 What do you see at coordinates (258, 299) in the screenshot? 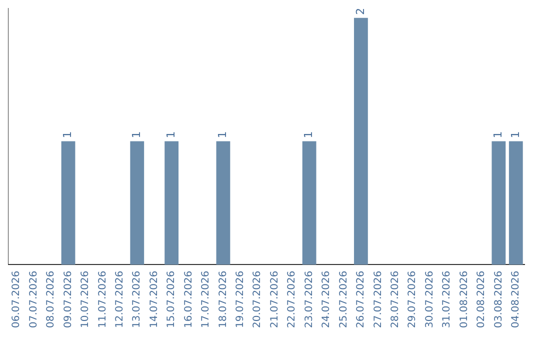
I see `x-tick-label: 20.07.2026` at bounding box center [258, 299].